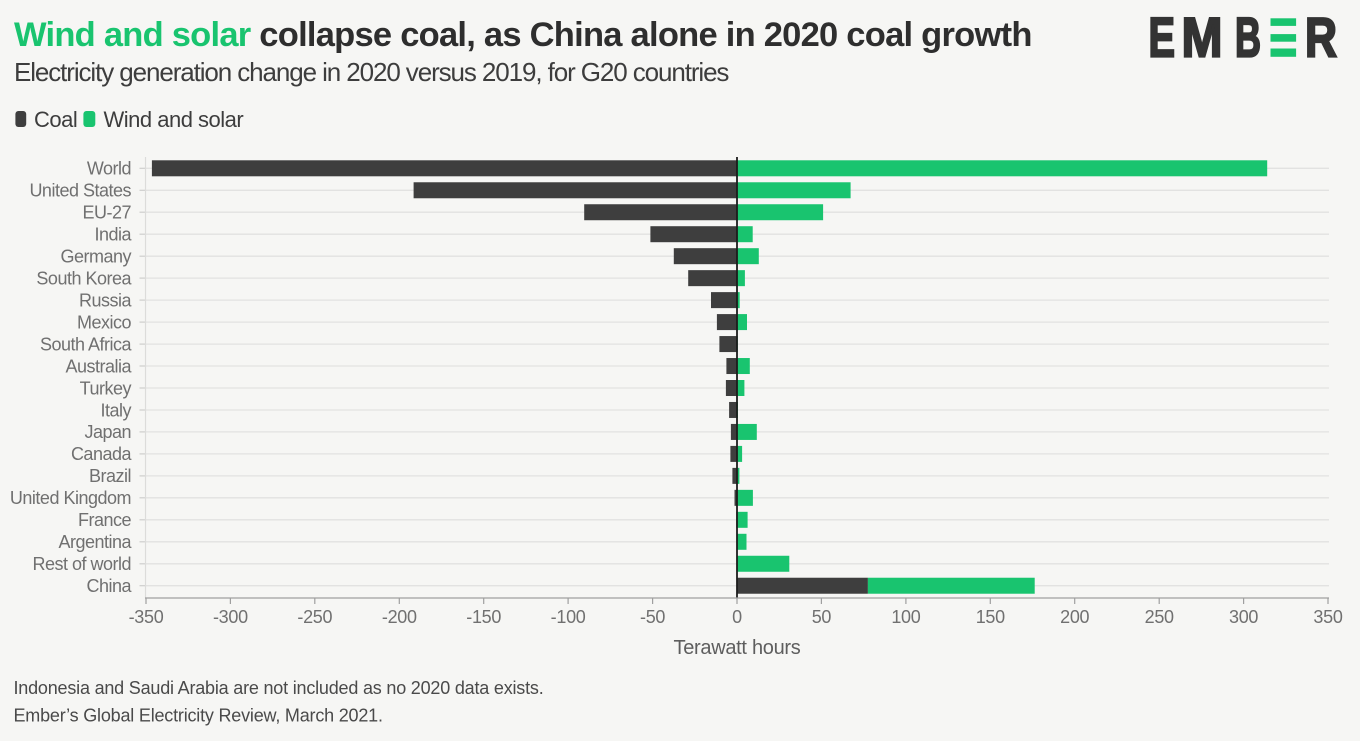  I want to click on svg-text: 200, so click(1074, 617).